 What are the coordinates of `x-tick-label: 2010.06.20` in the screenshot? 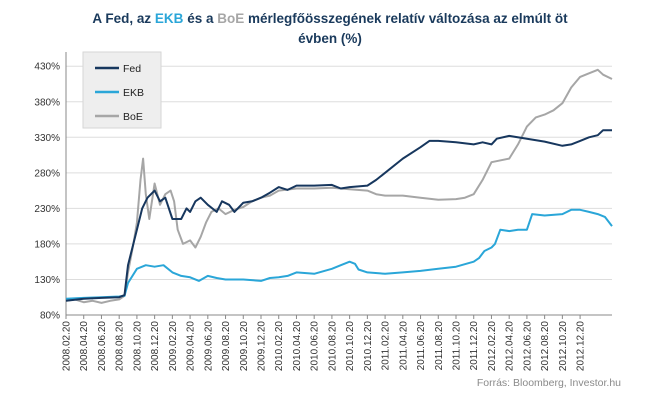 It's located at (315, 346).